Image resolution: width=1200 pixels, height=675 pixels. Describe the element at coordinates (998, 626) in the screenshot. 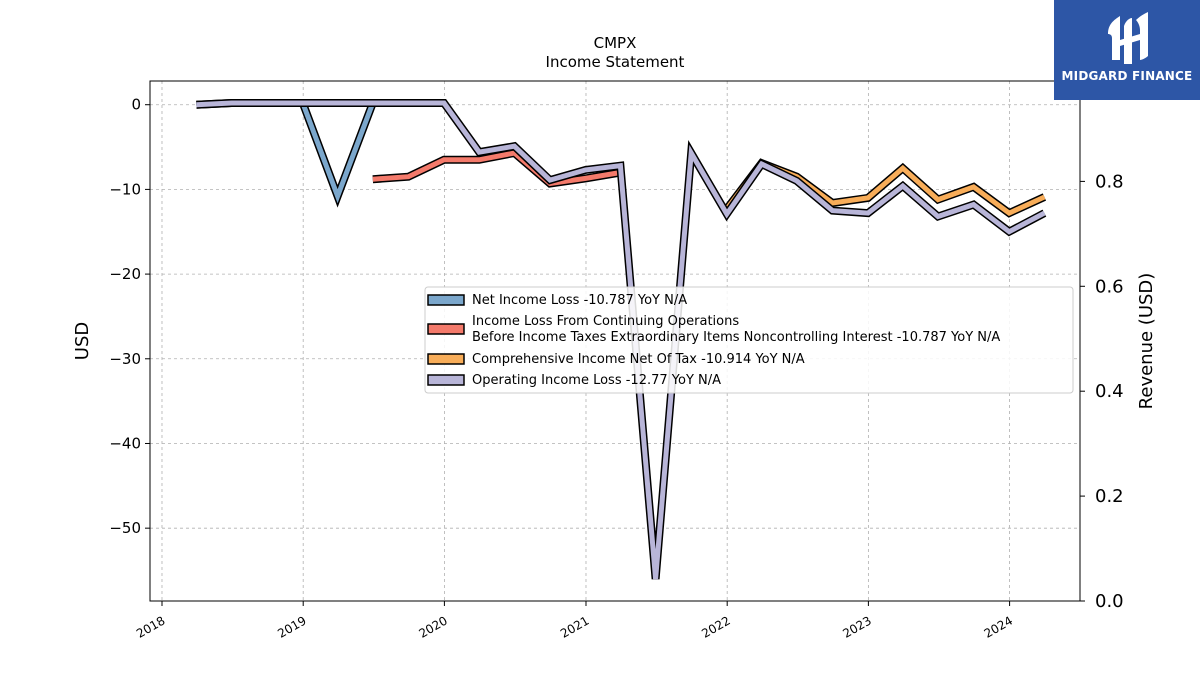

I see `x-tick-label: 2024` at that location.